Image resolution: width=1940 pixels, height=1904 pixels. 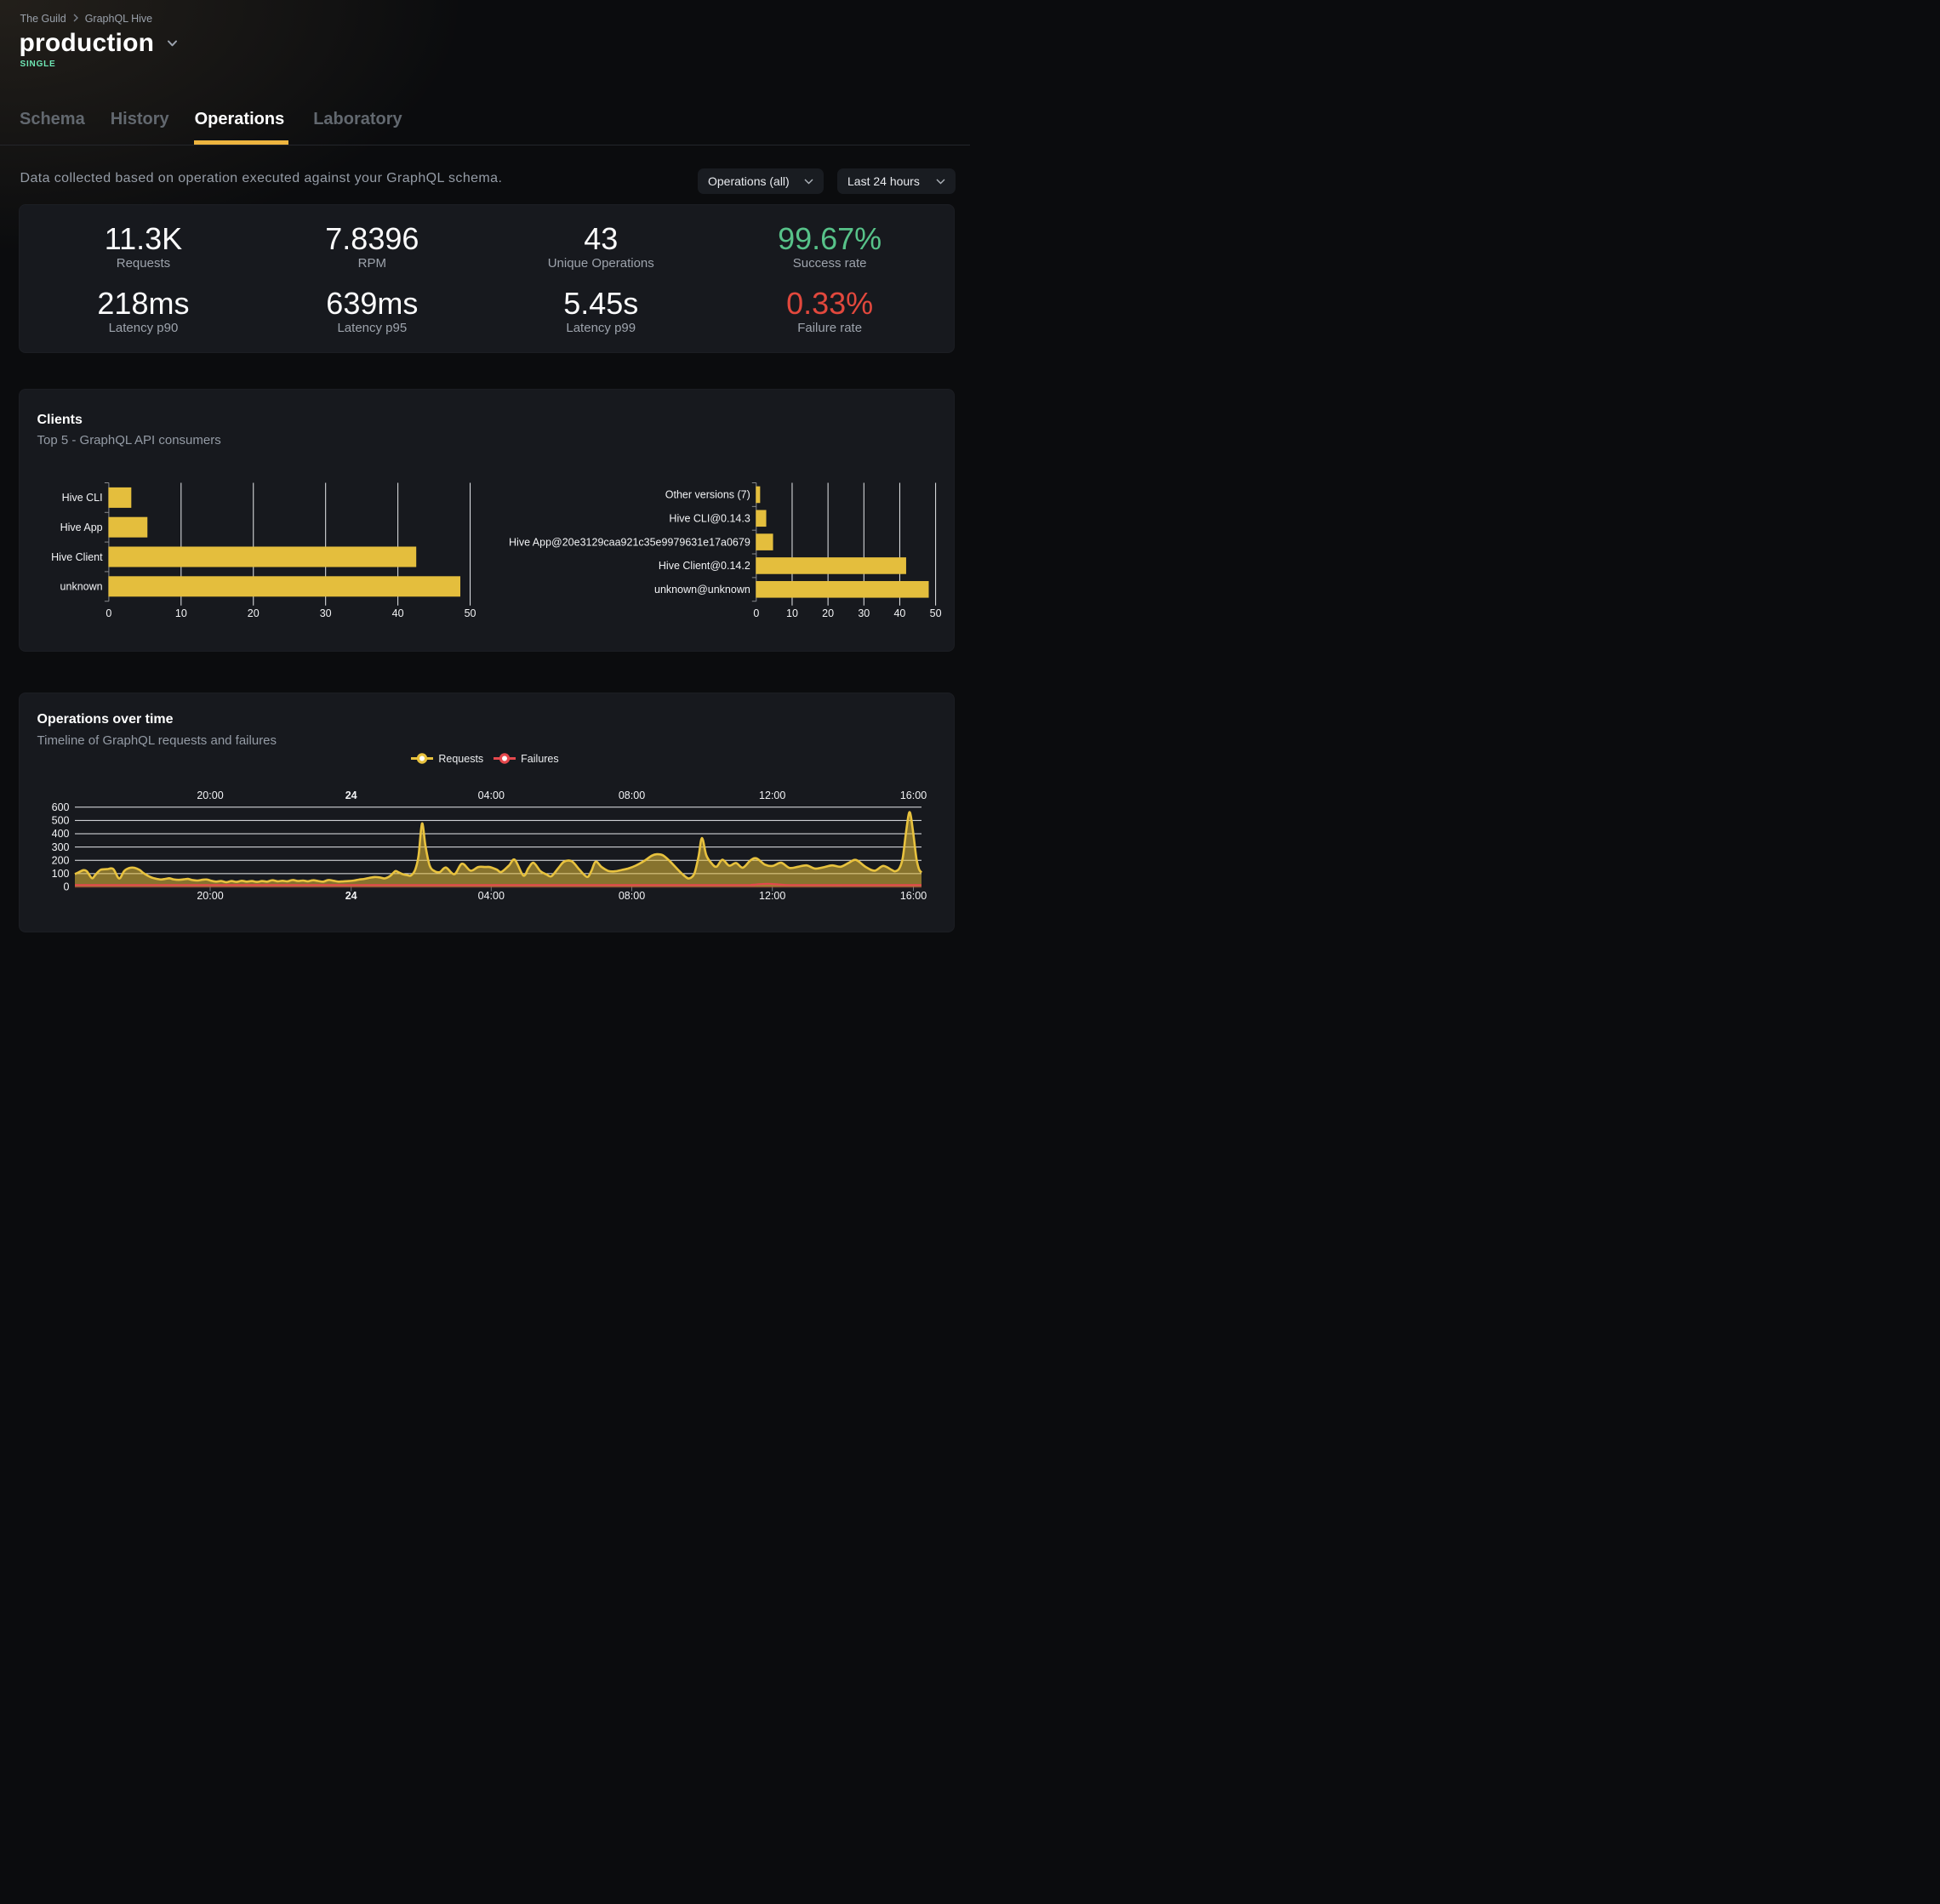 I want to click on svg-text: unknown, so click(x=81, y=587).